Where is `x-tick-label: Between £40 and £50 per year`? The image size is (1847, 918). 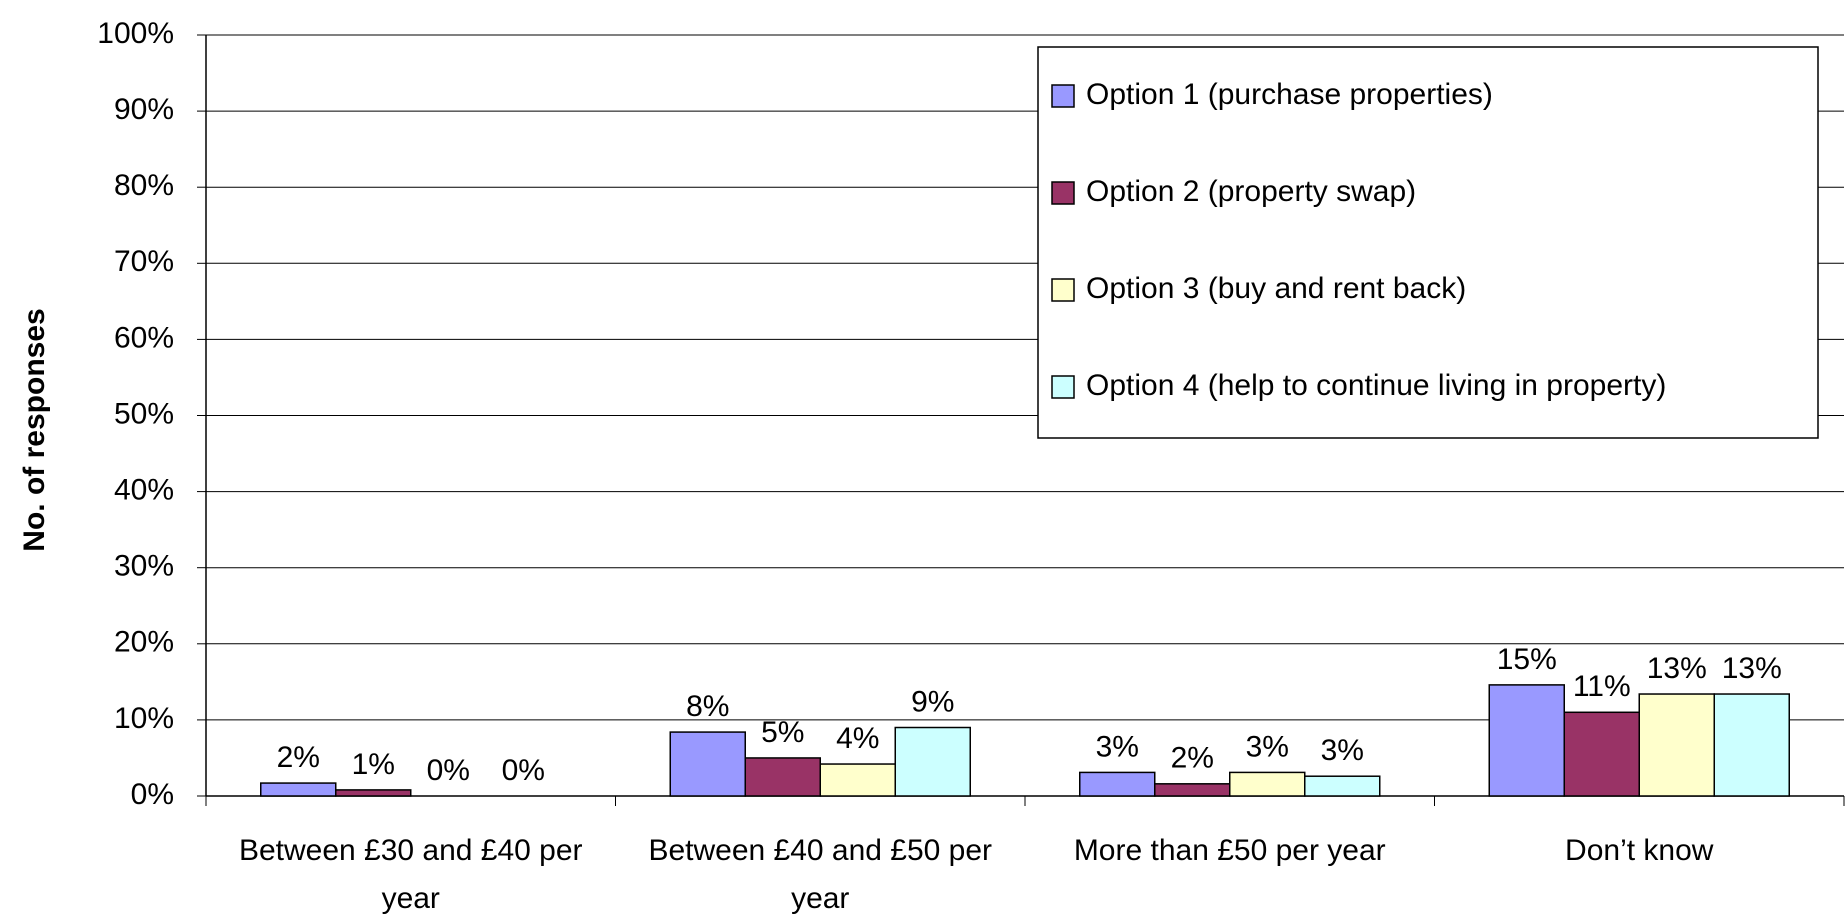 x-tick-label: Between £40 and £50 per year is located at coordinates (820, 874).